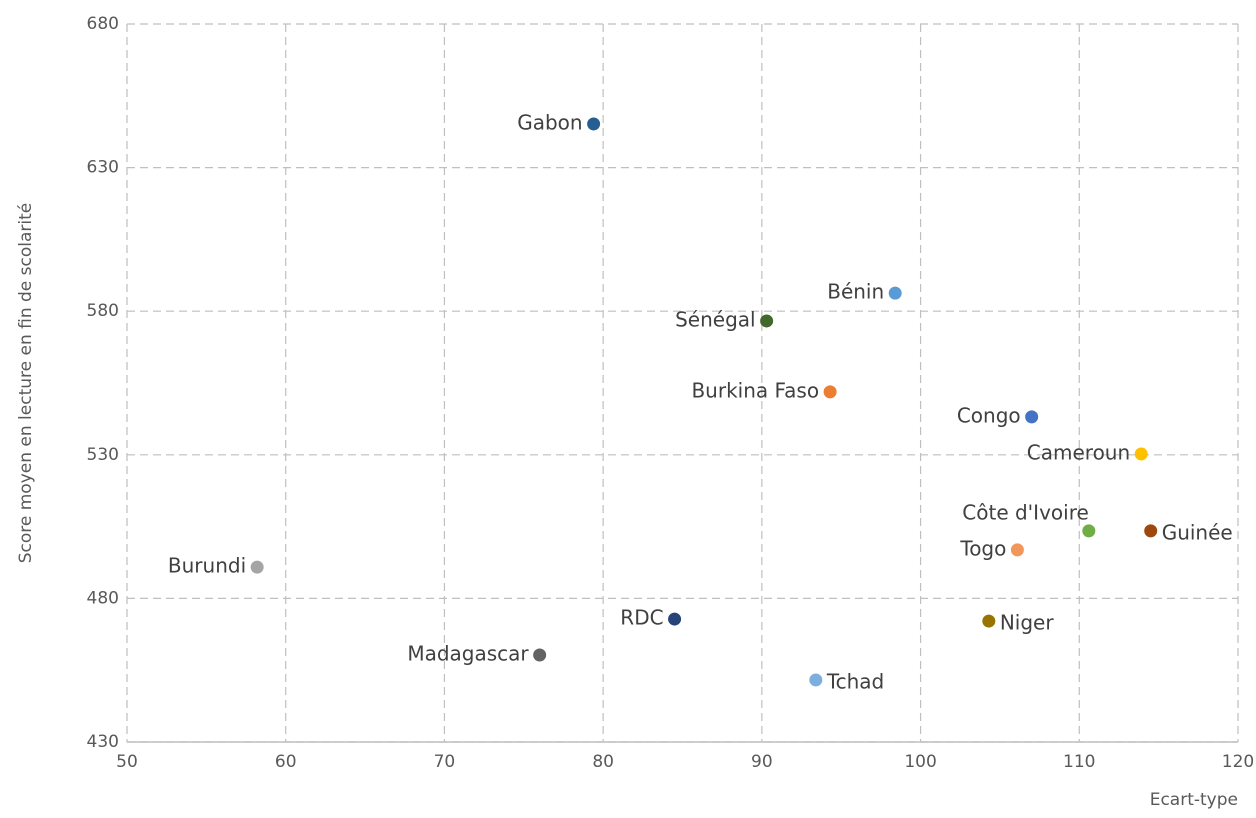  I want to click on x-tick-label: 90, so click(762, 762).